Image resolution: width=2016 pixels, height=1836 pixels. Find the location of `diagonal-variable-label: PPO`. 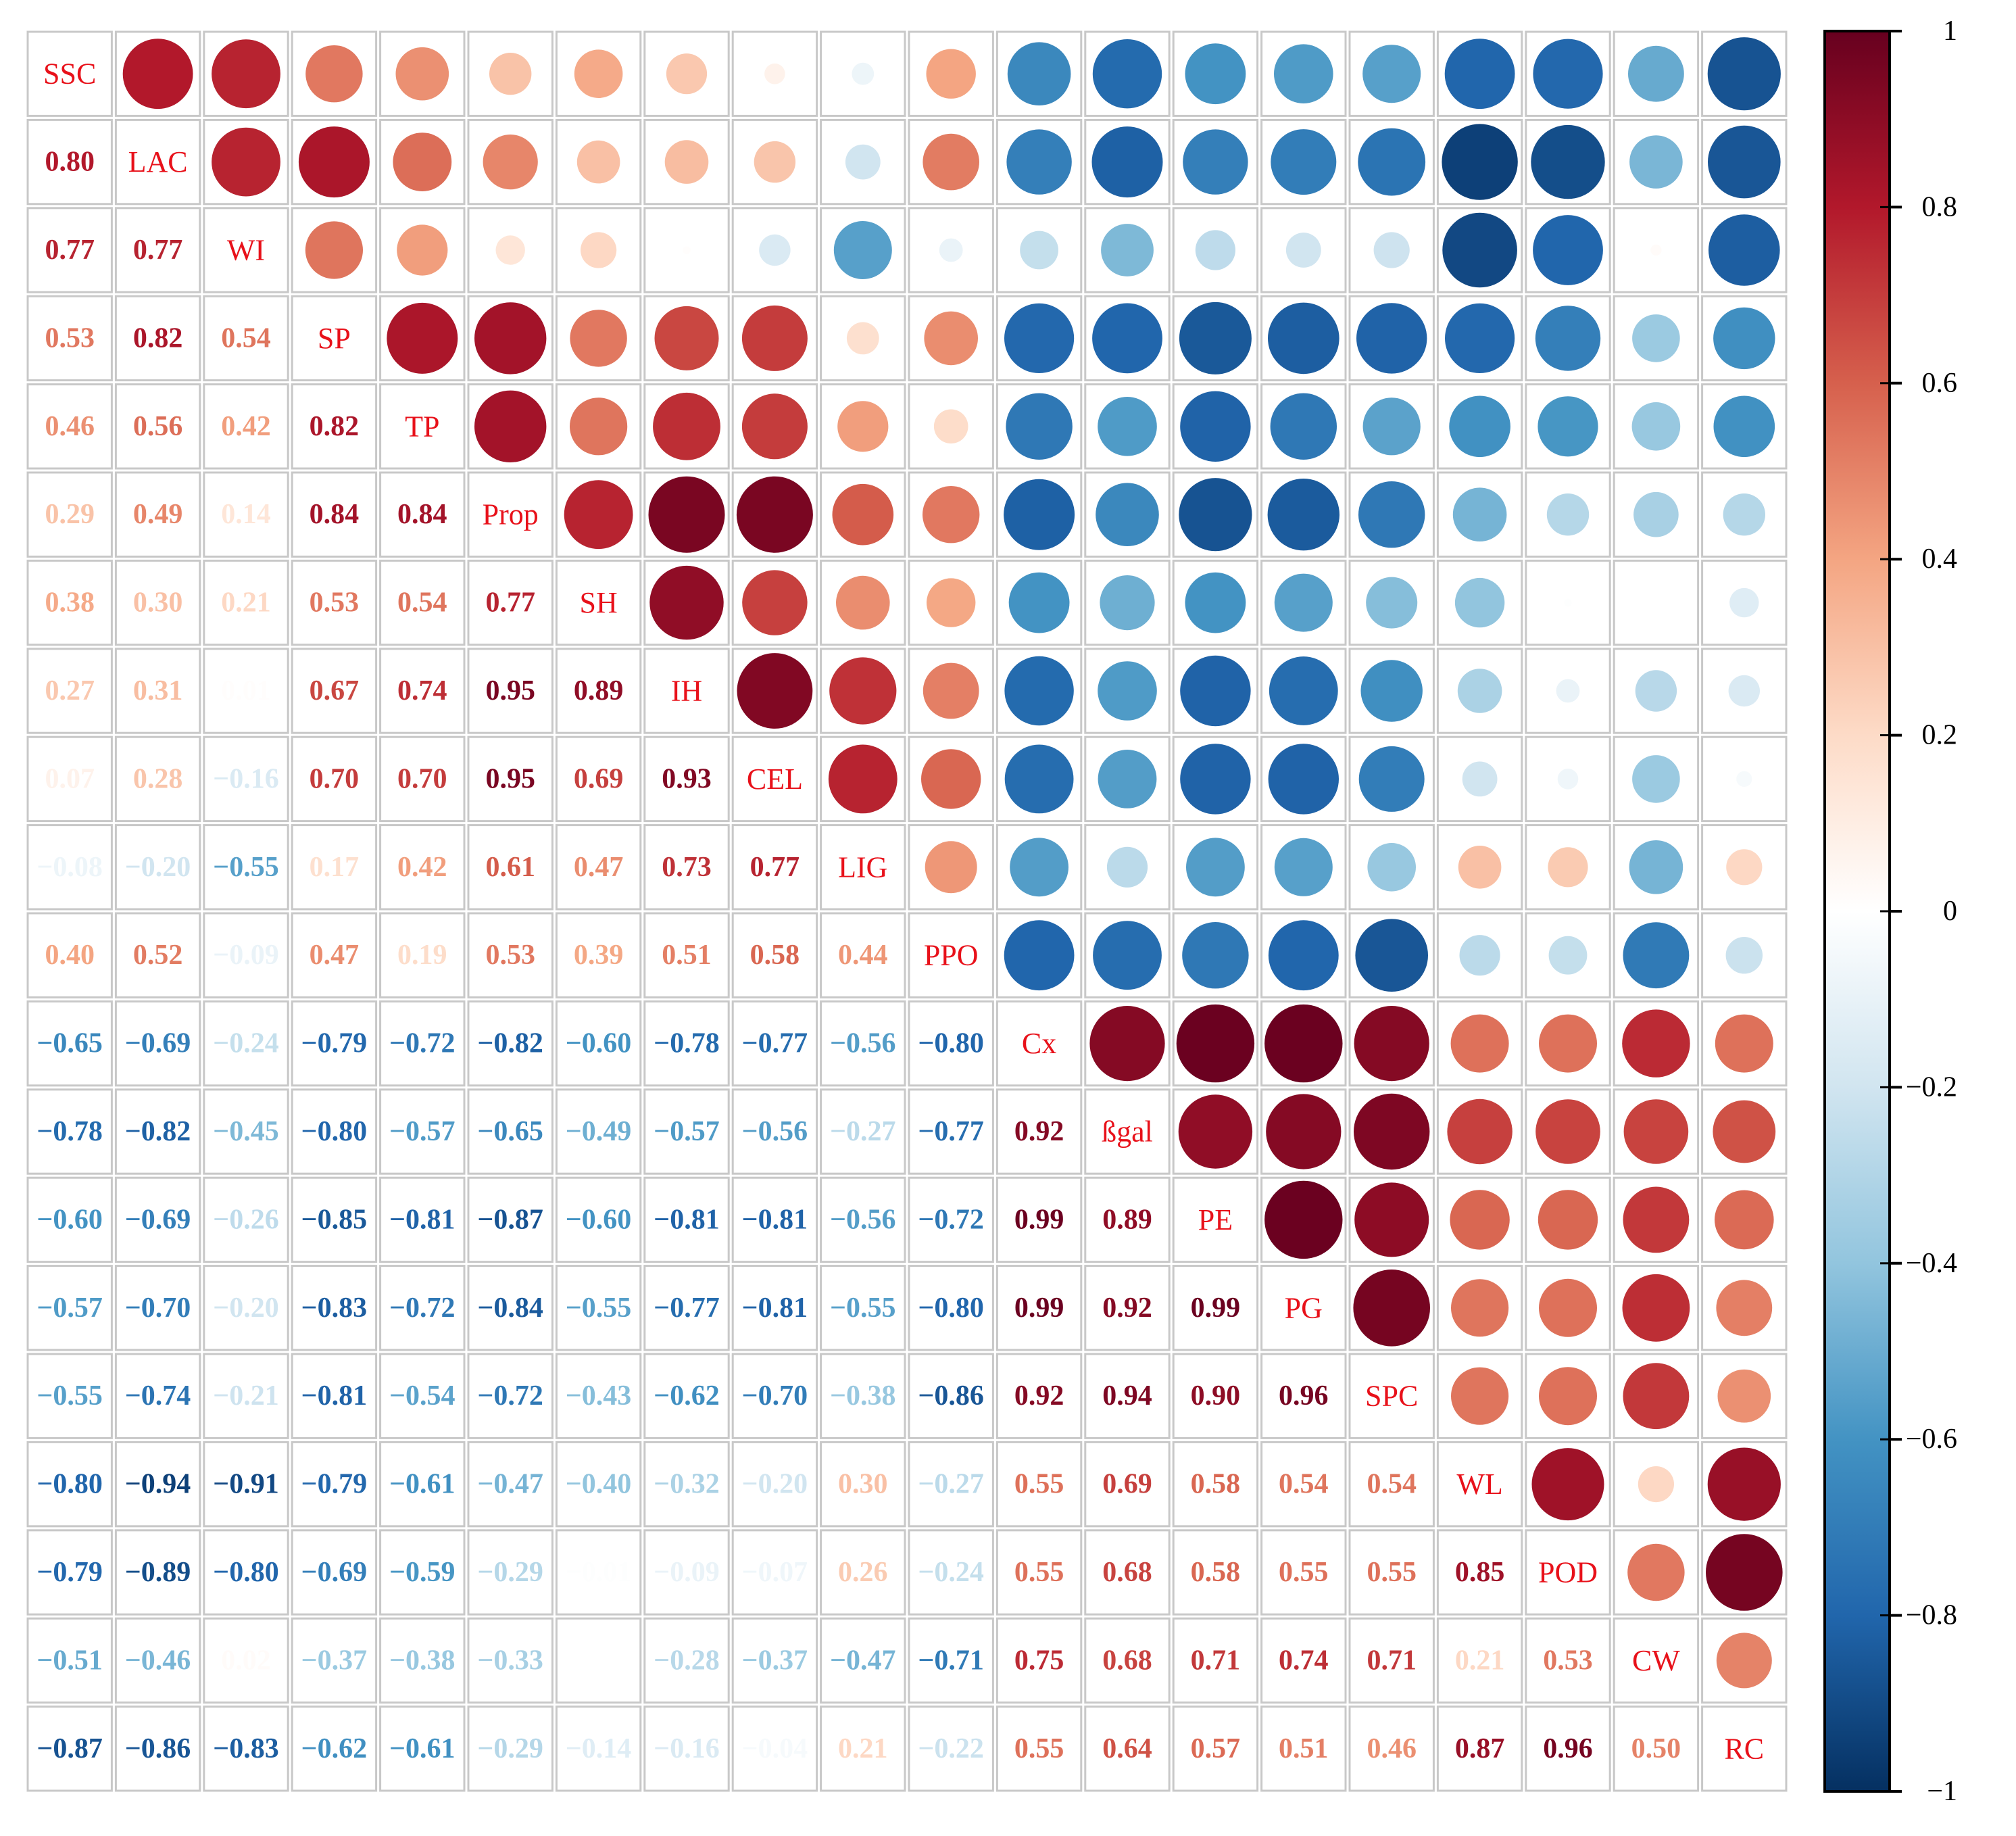

diagonal-variable-label: PPO is located at coordinates (951, 956).